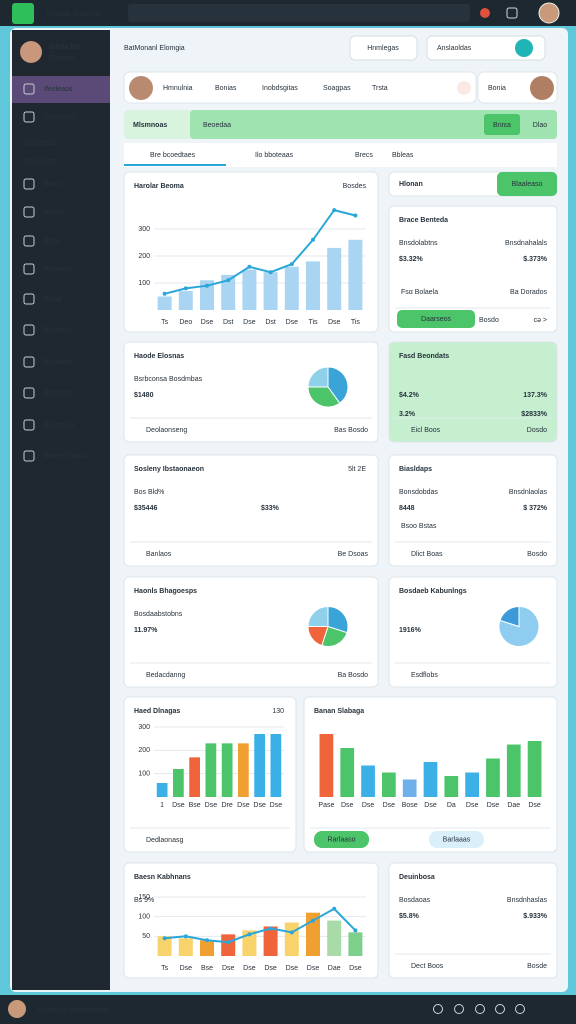  I want to click on card-footer: Dlict Boas, so click(427, 554).